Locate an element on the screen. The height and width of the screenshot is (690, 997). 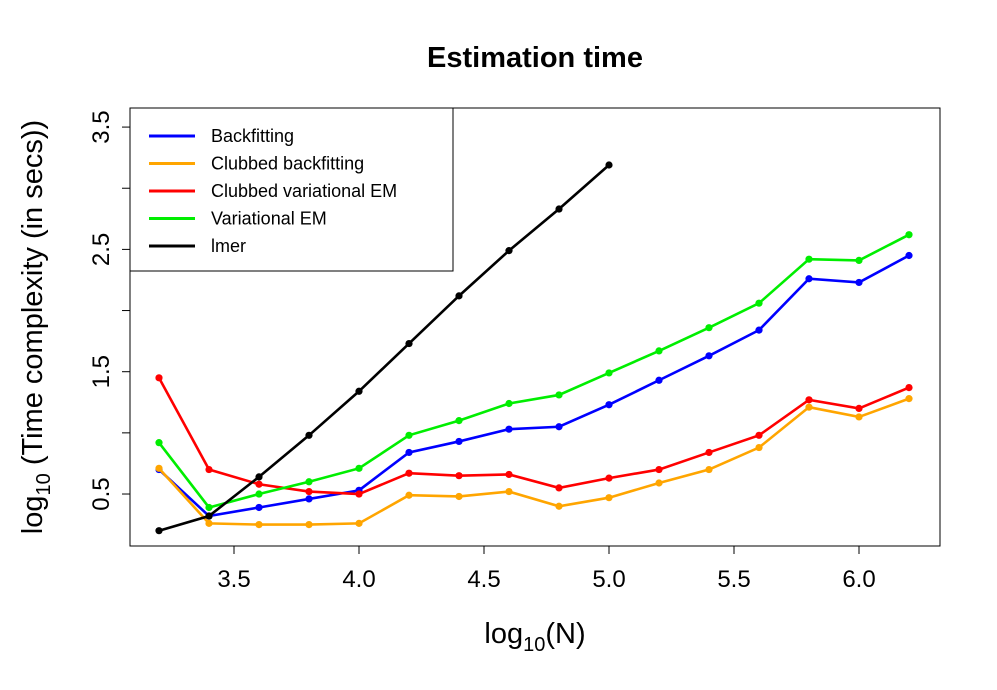
series-line-clubbed-backfitting is located at coordinates (534, 461).